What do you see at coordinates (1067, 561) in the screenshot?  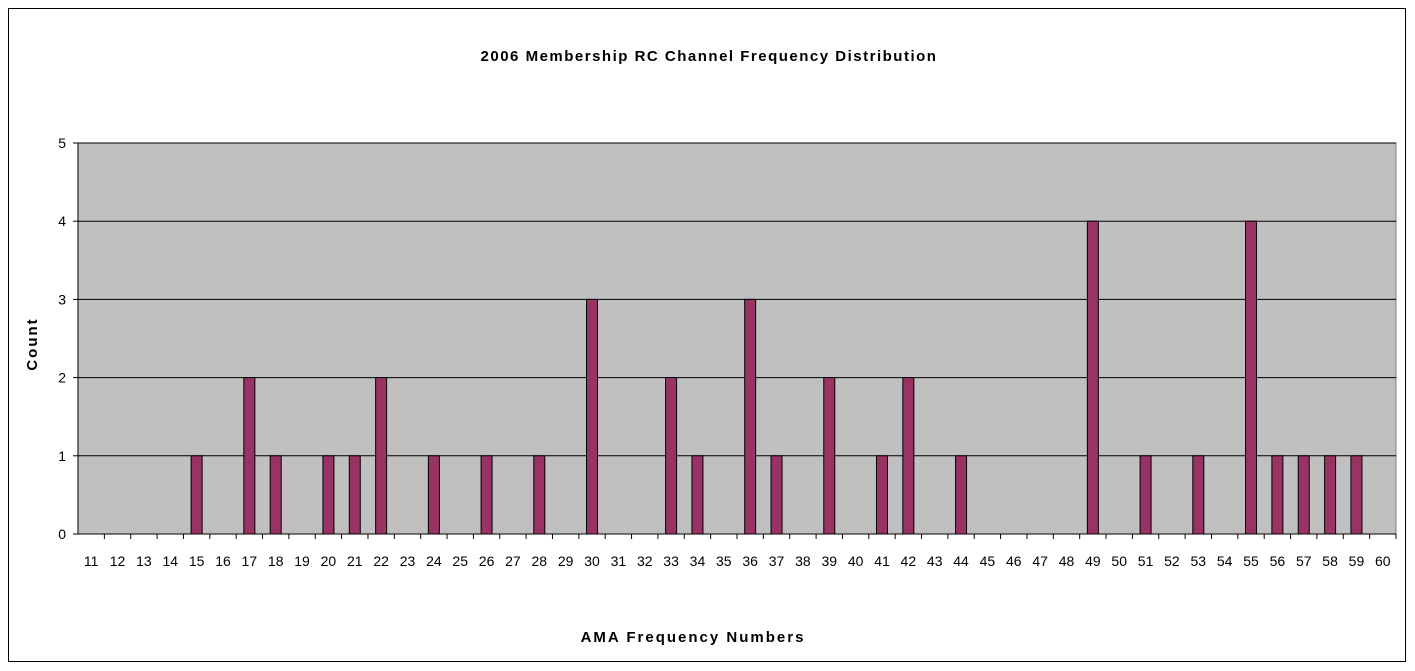 I see `x-tick-label: 48` at bounding box center [1067, 561].